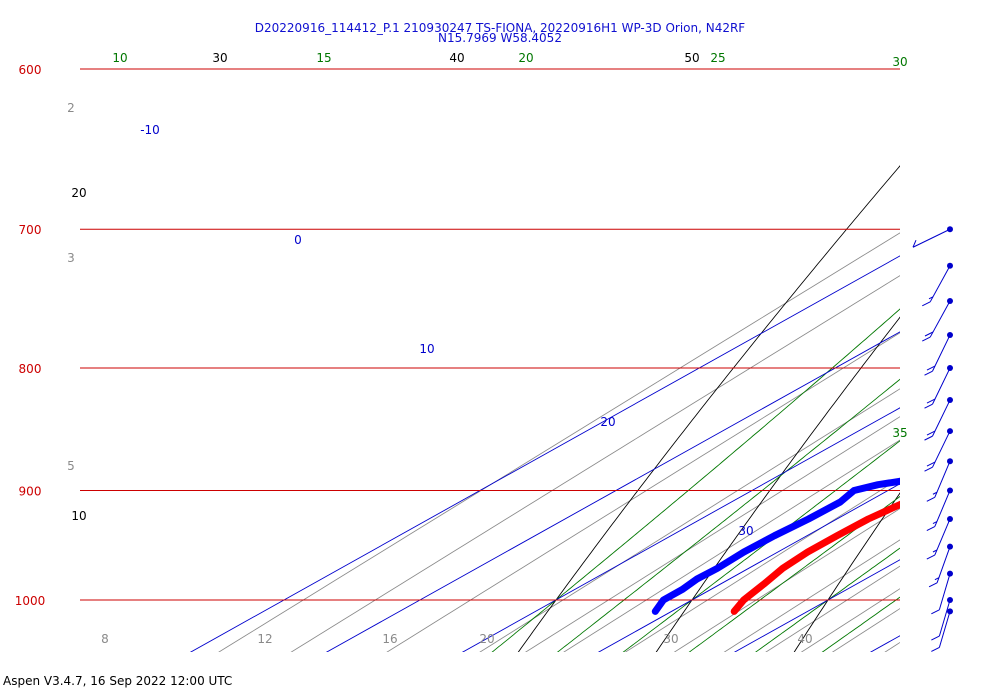  Describe the element at coordinates (389, 639) in the screenshot. I see `mixing-ratio-label-16: 16` at that location.